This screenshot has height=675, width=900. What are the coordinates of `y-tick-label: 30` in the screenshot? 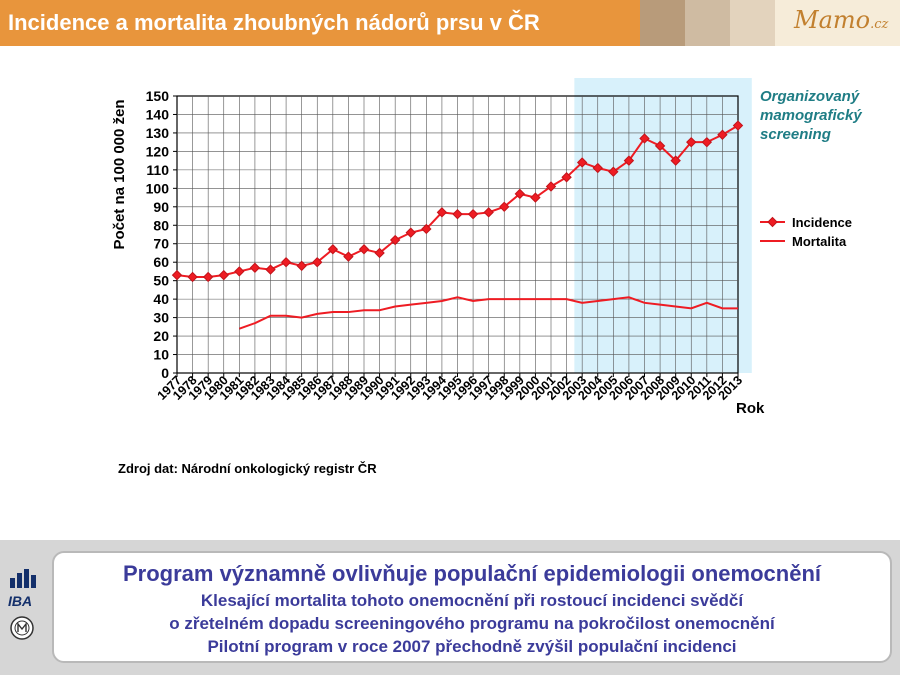 It's located at (161, 318).